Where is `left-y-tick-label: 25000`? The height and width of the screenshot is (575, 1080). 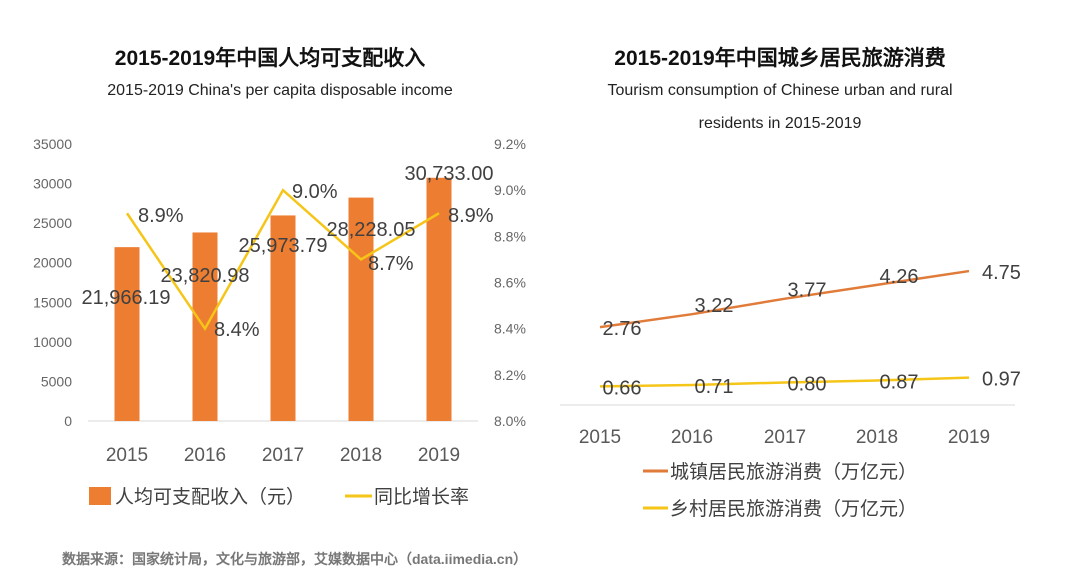 left-y-tick-label: 25000 is located at coordinates (52, 223).